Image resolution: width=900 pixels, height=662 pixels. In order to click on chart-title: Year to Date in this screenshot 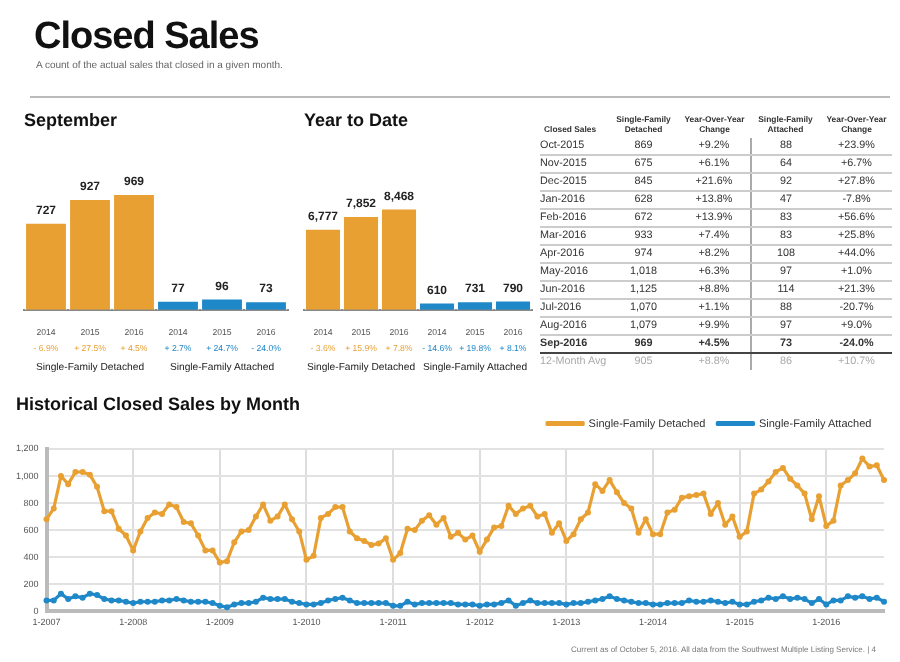, I will do `click(356, 120)`.